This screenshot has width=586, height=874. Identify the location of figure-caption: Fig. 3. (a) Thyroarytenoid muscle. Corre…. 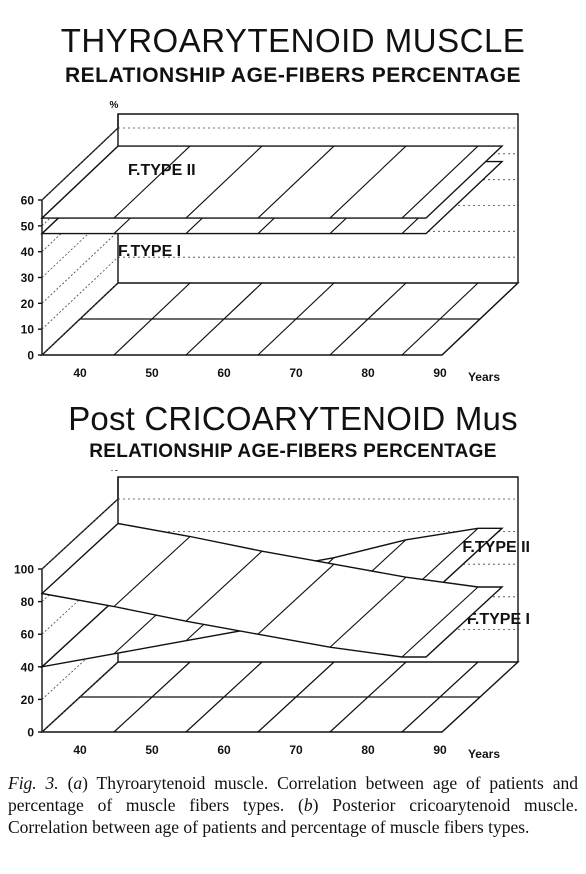
(293, 805).